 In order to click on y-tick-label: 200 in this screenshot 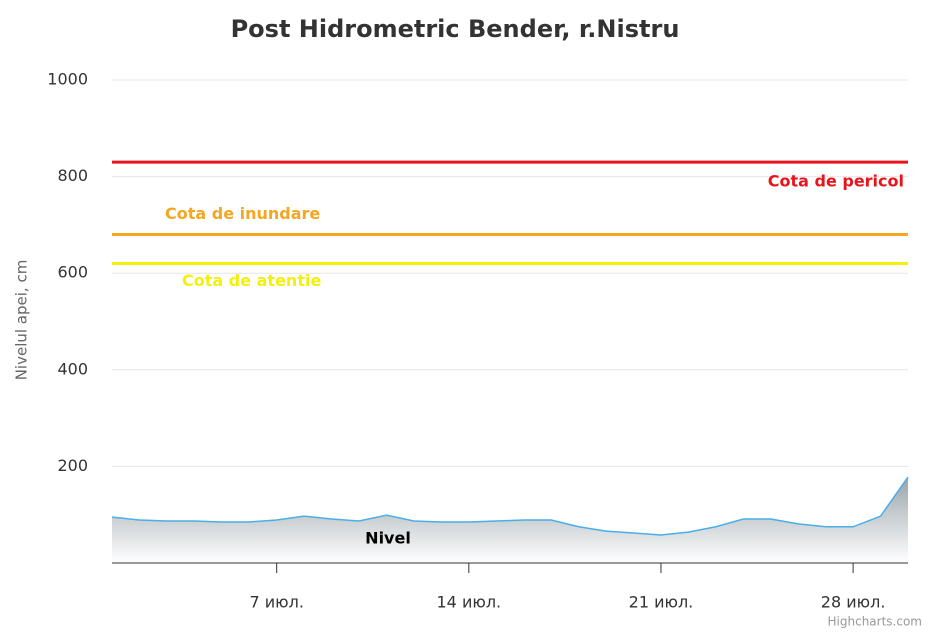, I will do `click(72, 465)`.